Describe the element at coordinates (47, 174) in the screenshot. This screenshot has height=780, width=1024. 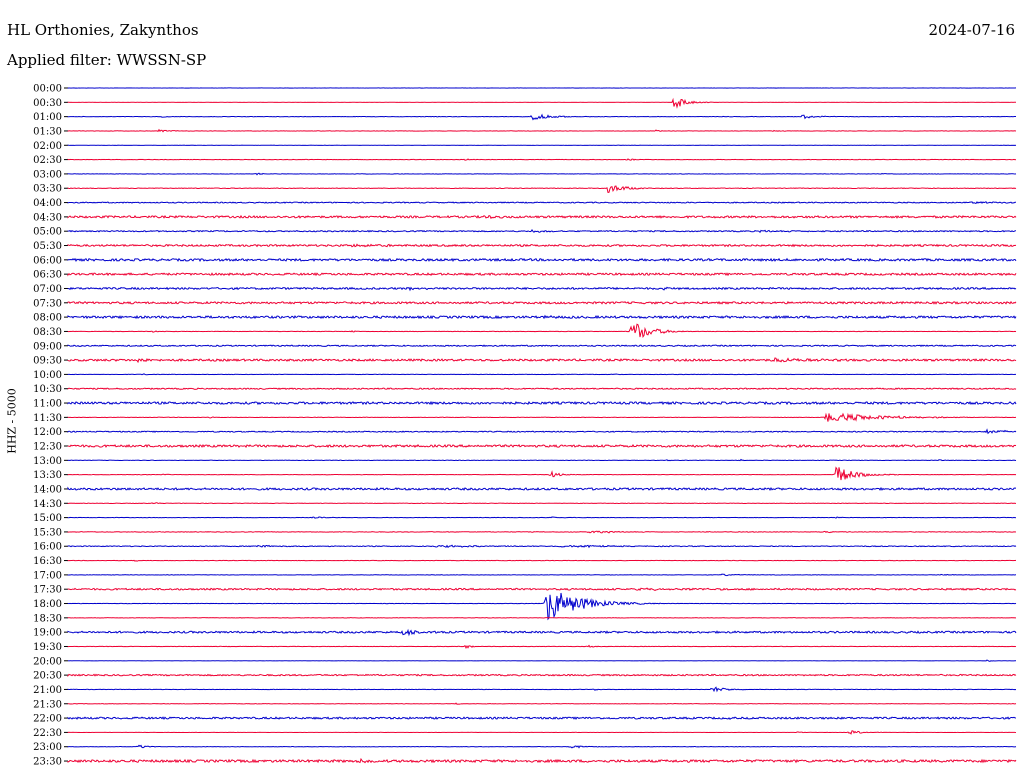
I see `time-tick-label: 03:00` at that location.